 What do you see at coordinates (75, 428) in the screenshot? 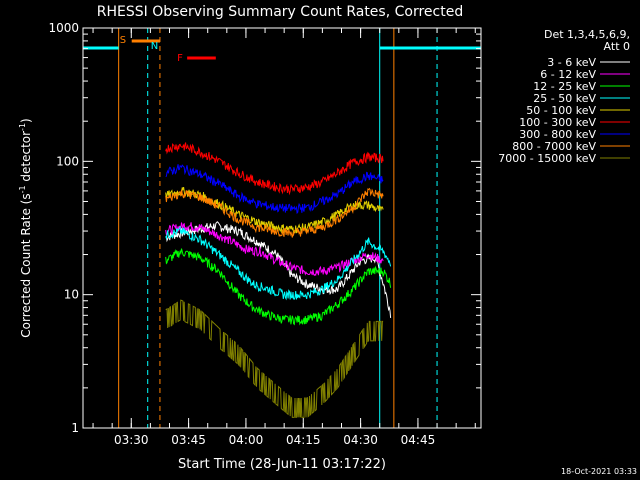
I see `y-tick-label: 1` at bounding box center [75, 428].